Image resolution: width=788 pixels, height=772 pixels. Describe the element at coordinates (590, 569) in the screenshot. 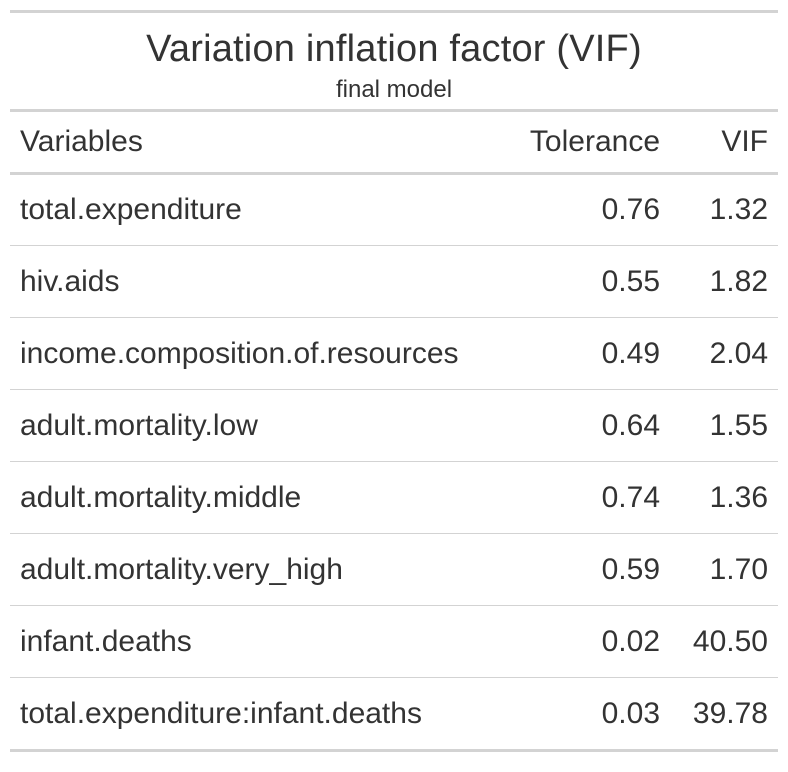

I see `cell-tolerance: 0.59` at that location.